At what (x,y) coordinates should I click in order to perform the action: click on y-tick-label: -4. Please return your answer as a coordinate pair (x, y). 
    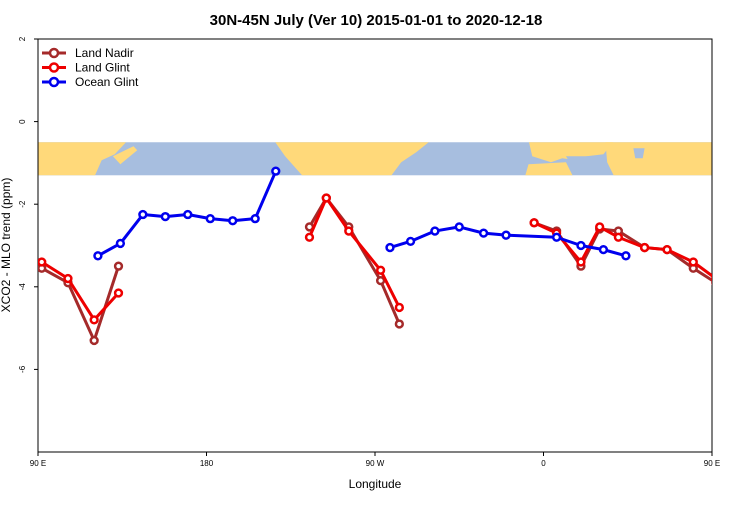
    Looking at the image, I should click on (22, 287).